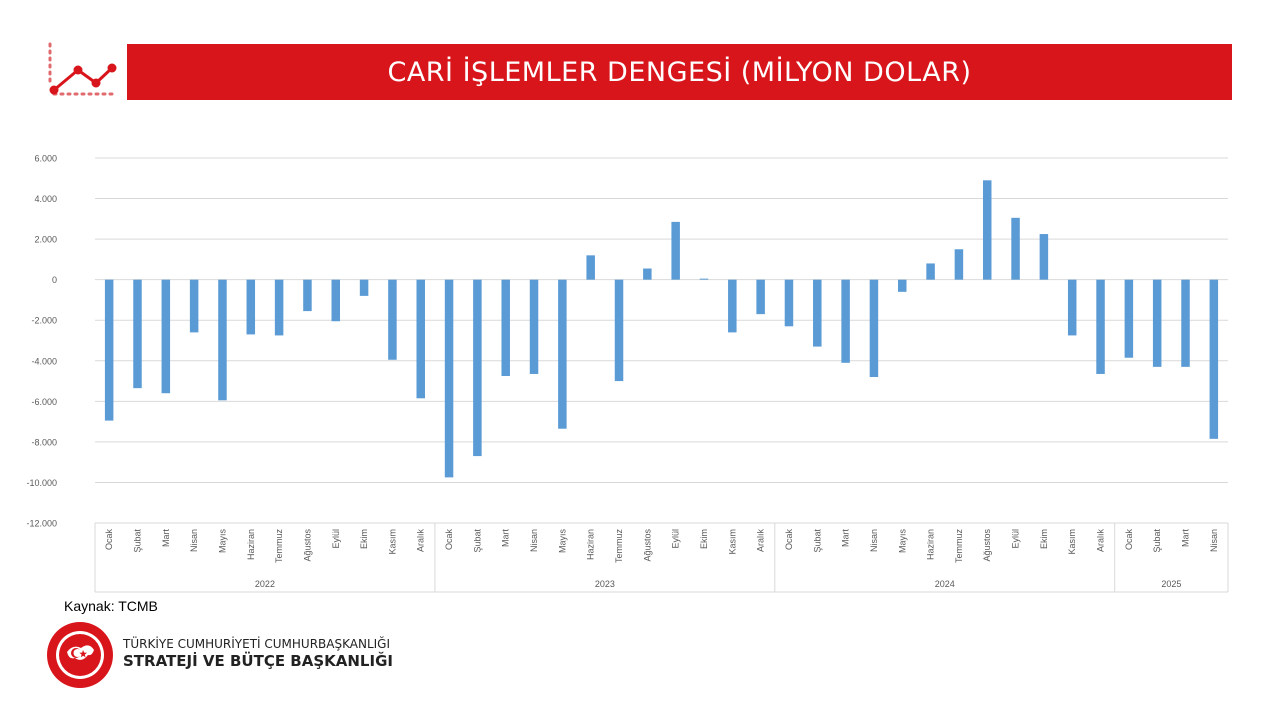 This screenshot has height=720, width=1281. What do you see at coordinates (111, 606) in the screenshot?
I see `source-note: Kaynak: TCMB` at bounding box center [111, 606].